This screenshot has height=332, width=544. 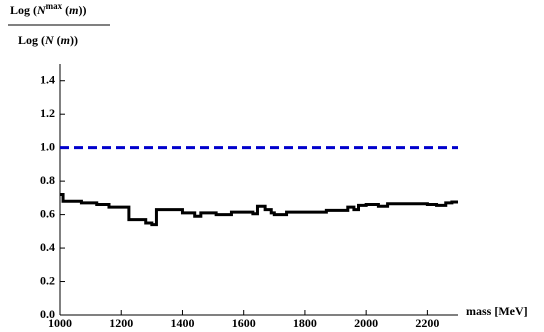 I want to click on x-tick-label: 1800, so click(x=305, y=323).